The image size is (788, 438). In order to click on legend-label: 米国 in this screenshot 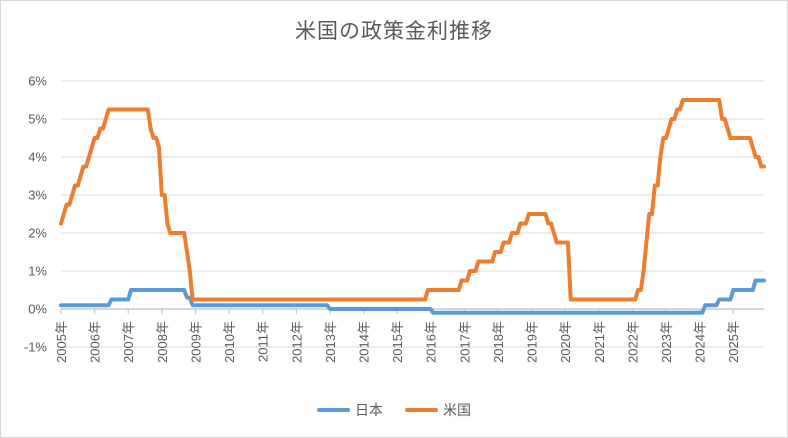, I will do `click(457, 410)`.